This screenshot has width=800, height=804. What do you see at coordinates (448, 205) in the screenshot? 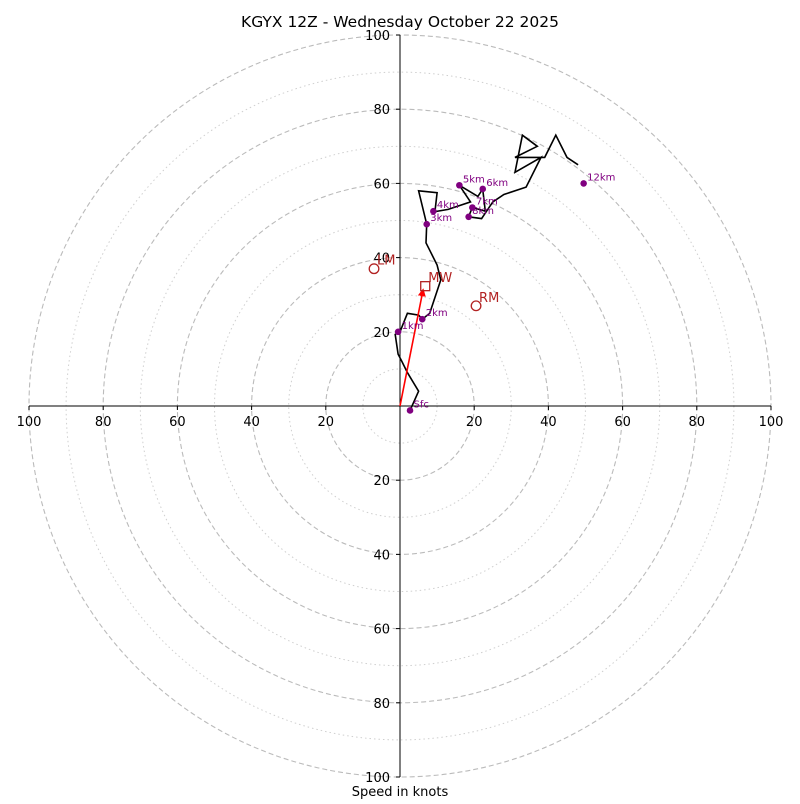
I see `level-label: 4km` at bounding box center [448, 205].